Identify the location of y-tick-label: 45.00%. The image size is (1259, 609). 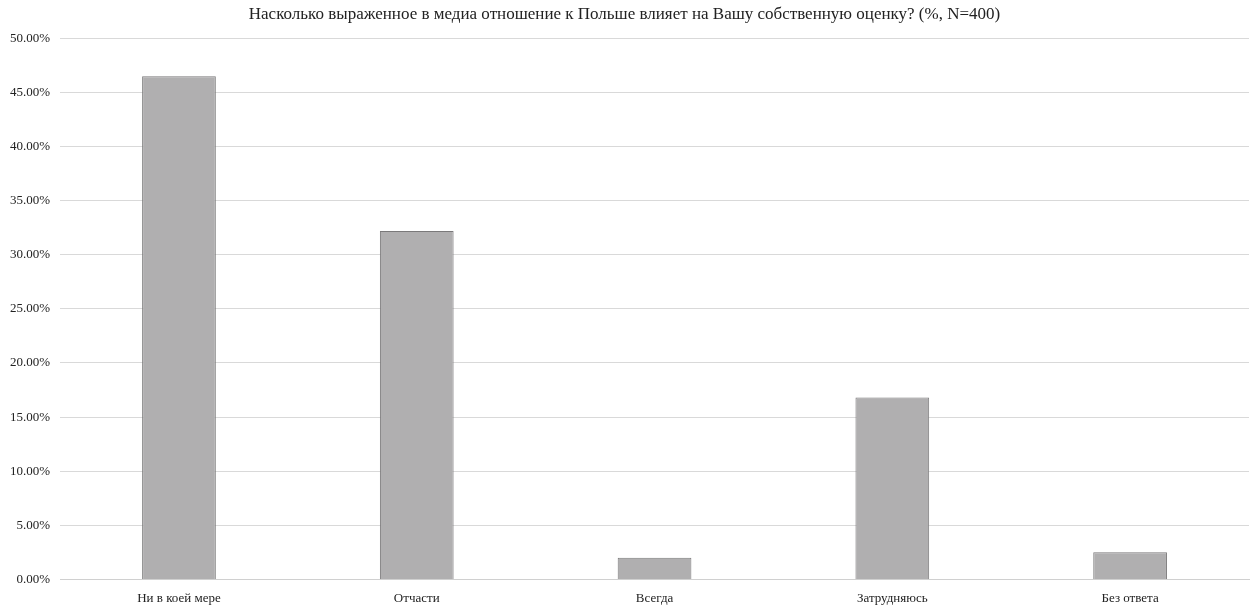
(30, 91).